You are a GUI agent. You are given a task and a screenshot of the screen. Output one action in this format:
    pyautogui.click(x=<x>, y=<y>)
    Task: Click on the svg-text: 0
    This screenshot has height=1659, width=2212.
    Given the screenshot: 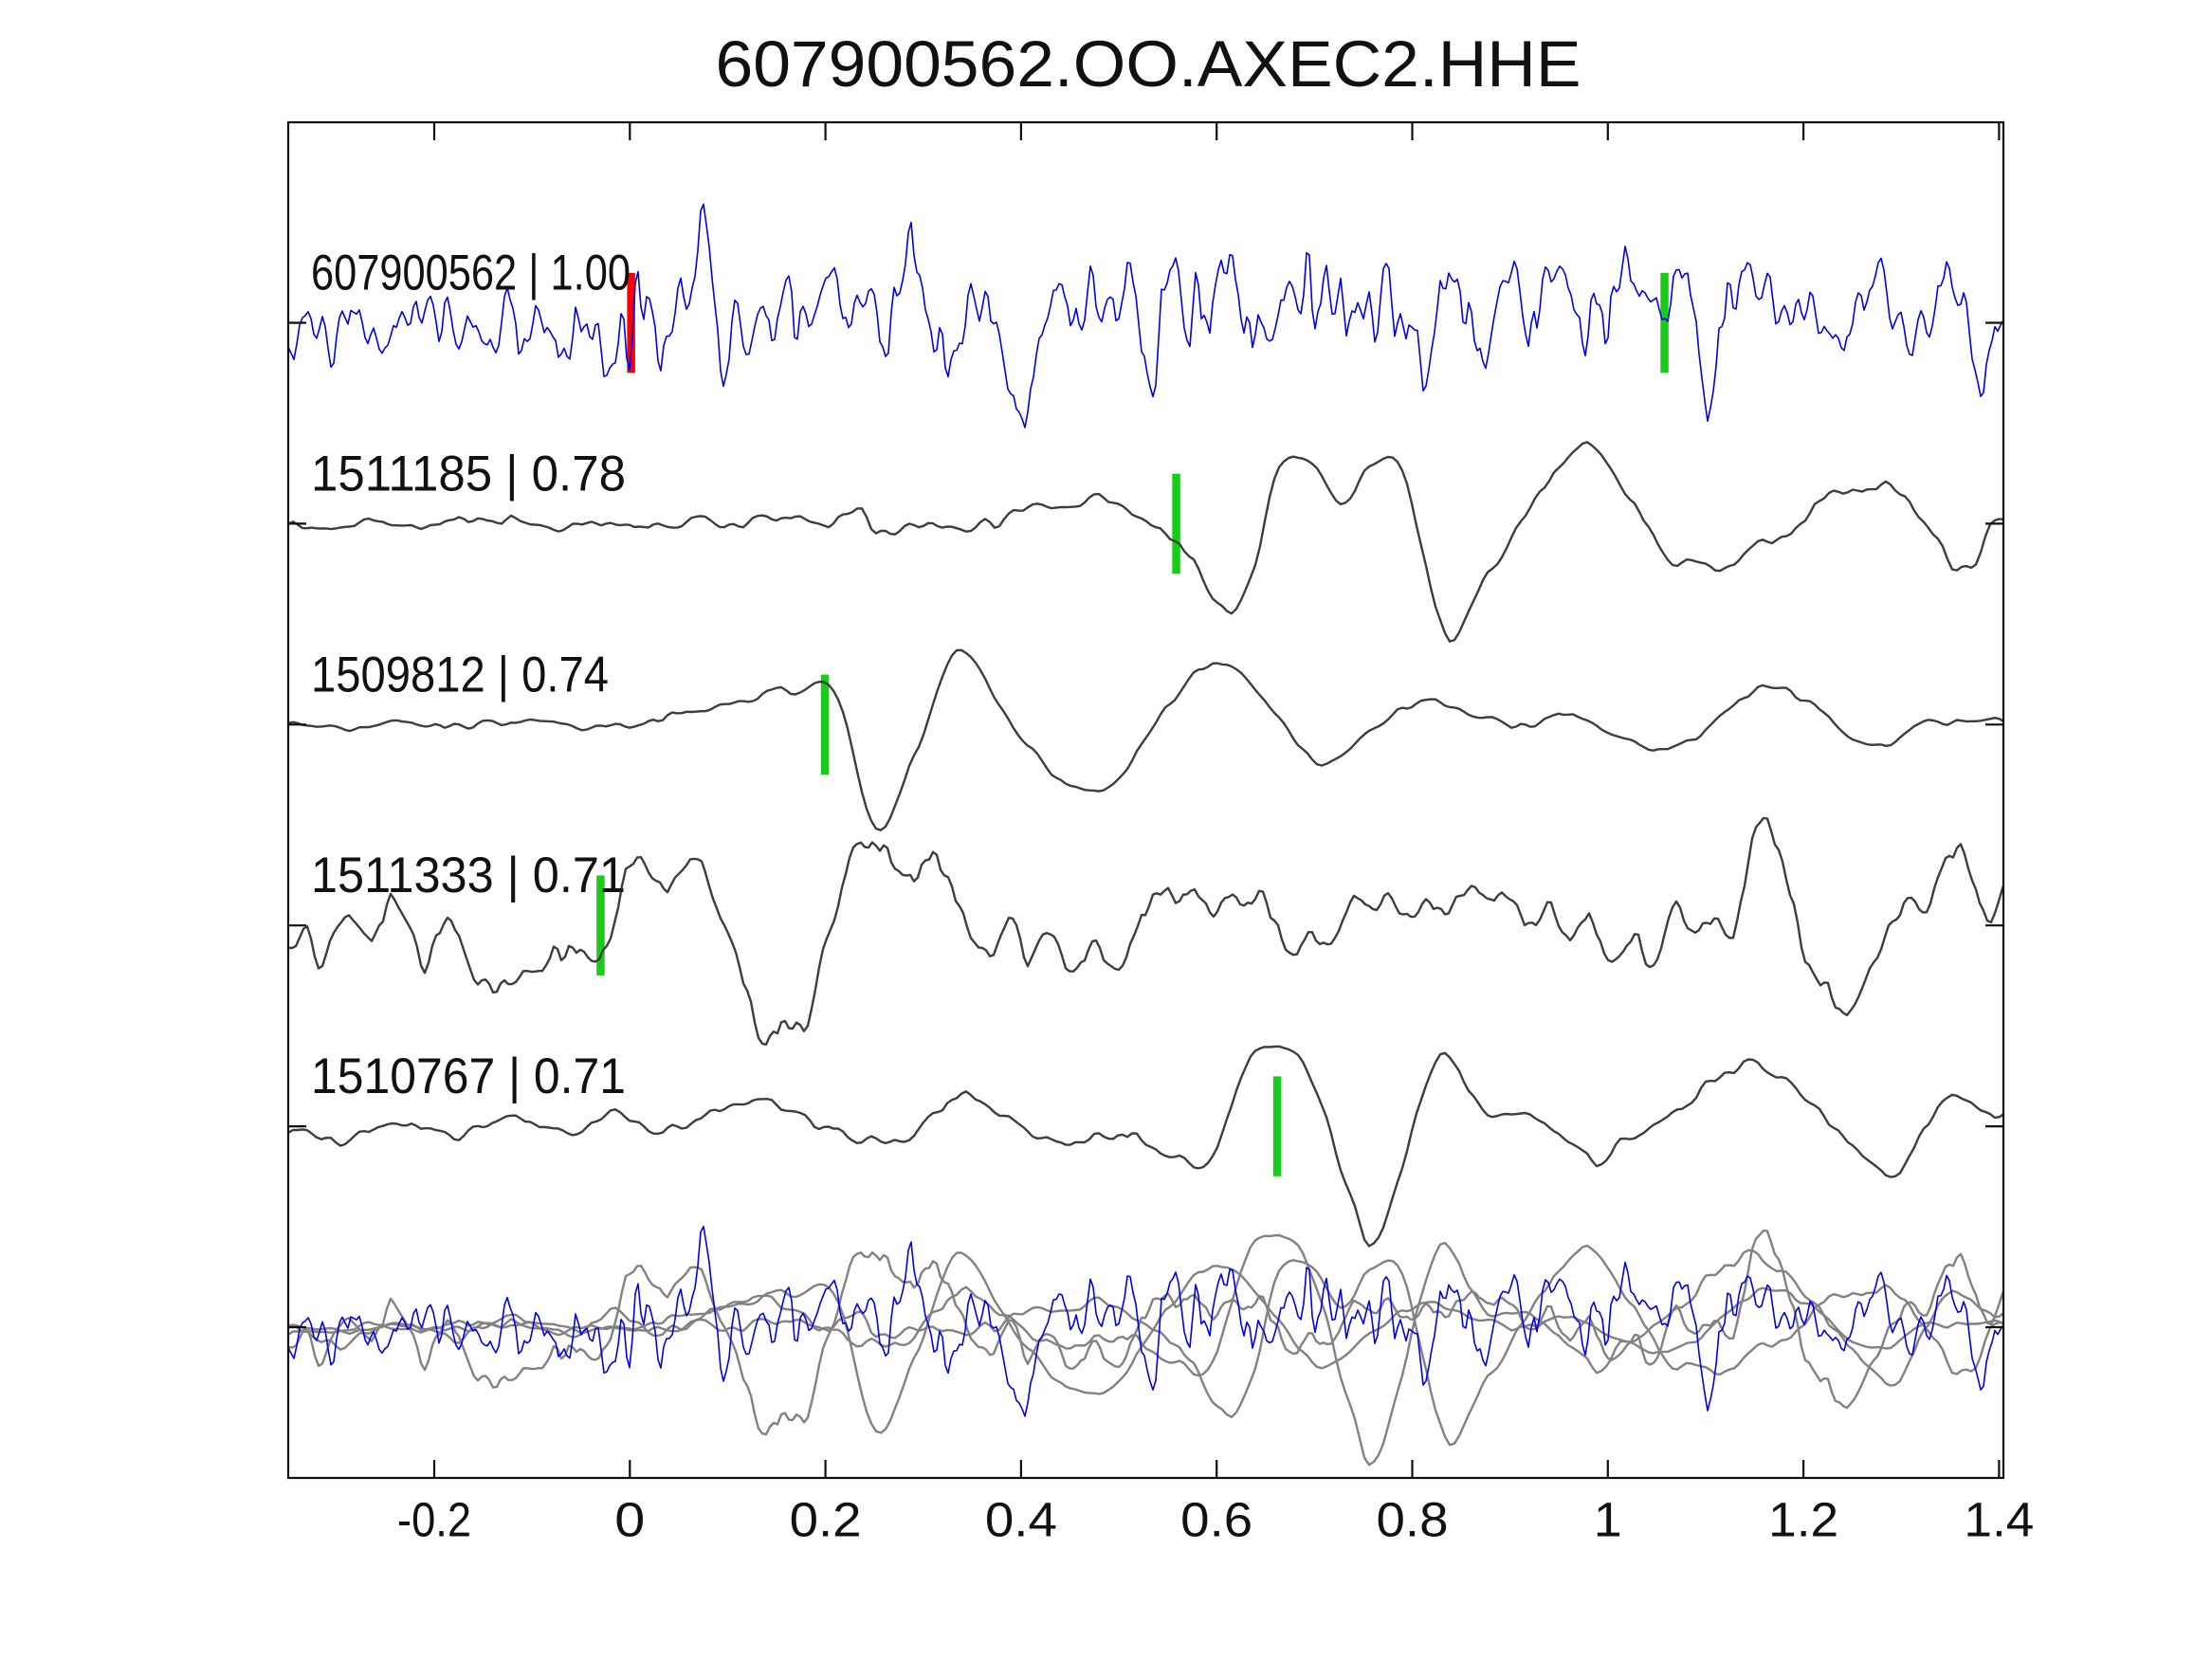 What is the action you would take?
    pyautogui.click(x=629, y=1520)
    